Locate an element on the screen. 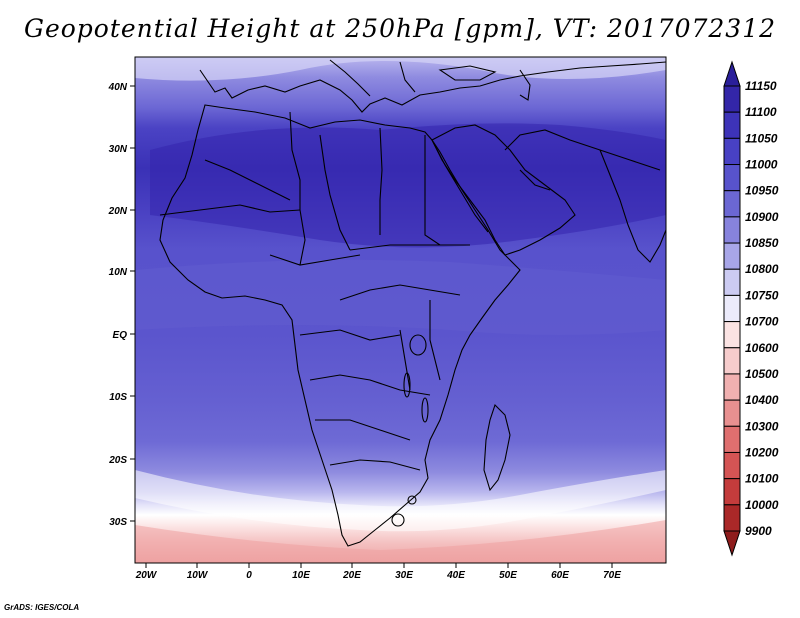 The width and height of the screenshot is (800, 618). lon-tick-label: 20E is located at coordinates (351, 575).